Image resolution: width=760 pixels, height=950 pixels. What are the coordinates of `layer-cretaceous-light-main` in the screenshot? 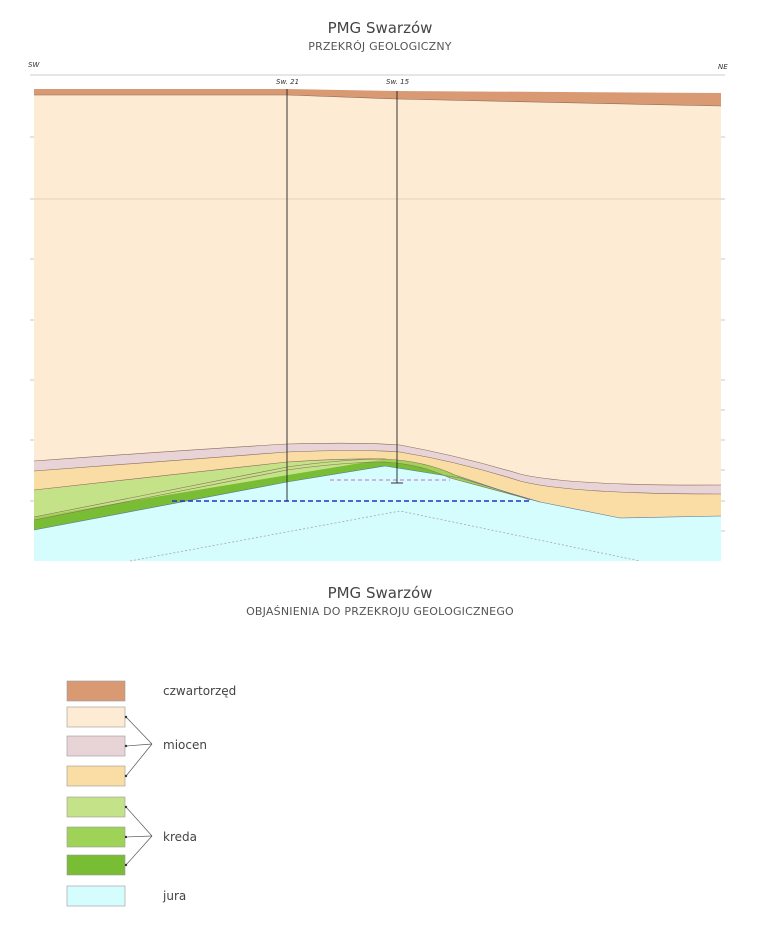 It's located at (209, 487).